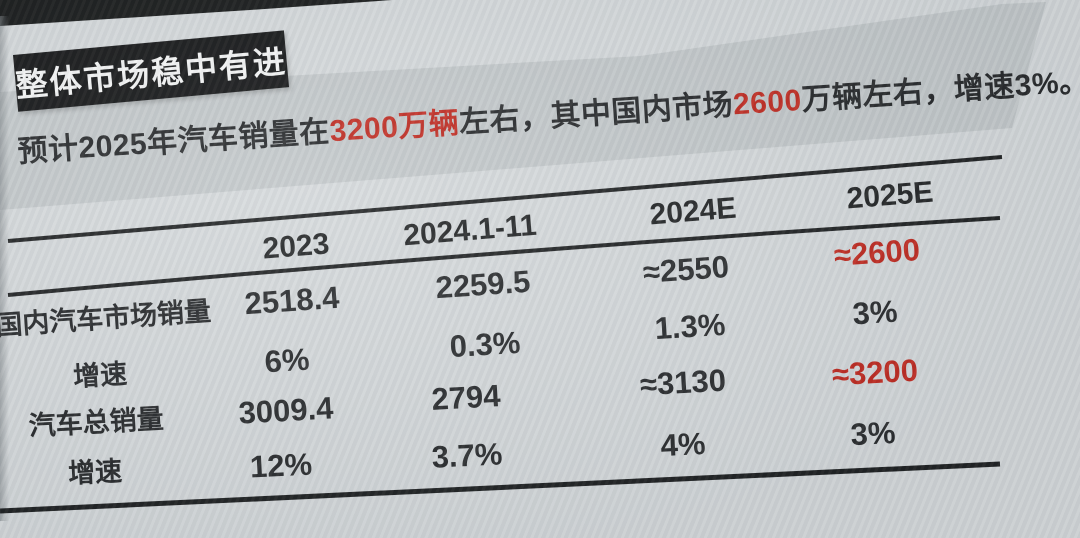  I want to click on cell-domestic-2025e-highlight: ≈2600, so click(877, 252).